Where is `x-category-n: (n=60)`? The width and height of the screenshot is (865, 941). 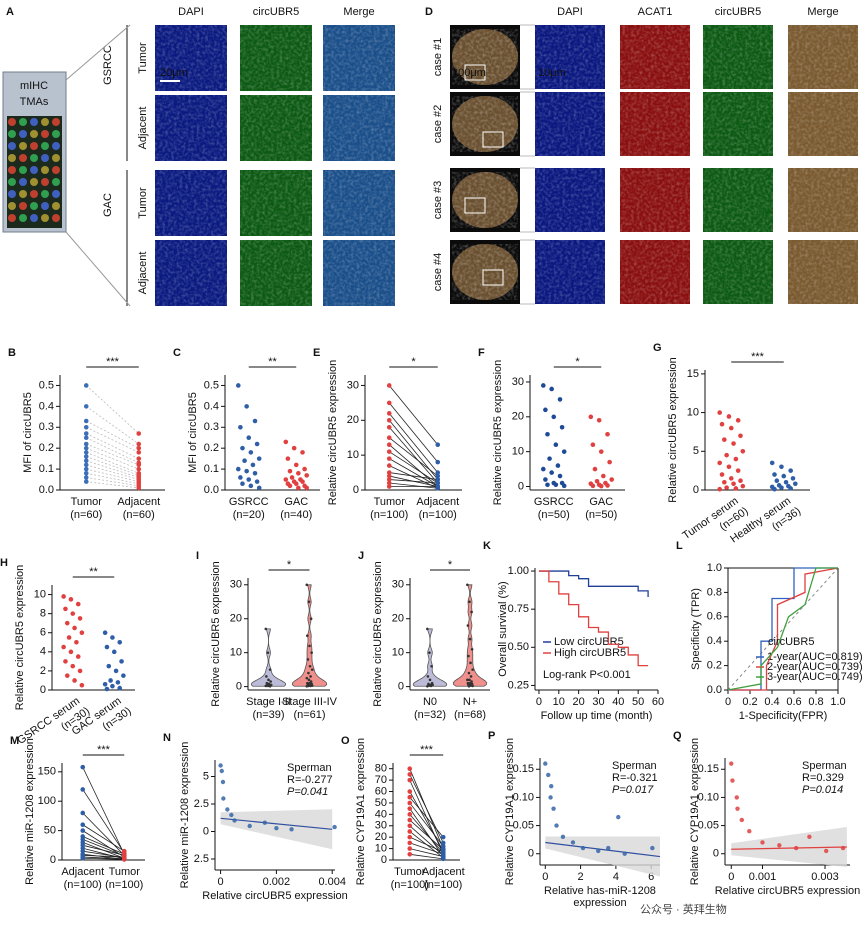 x-category-n: (n=60) is located at coordinates (139, 515).